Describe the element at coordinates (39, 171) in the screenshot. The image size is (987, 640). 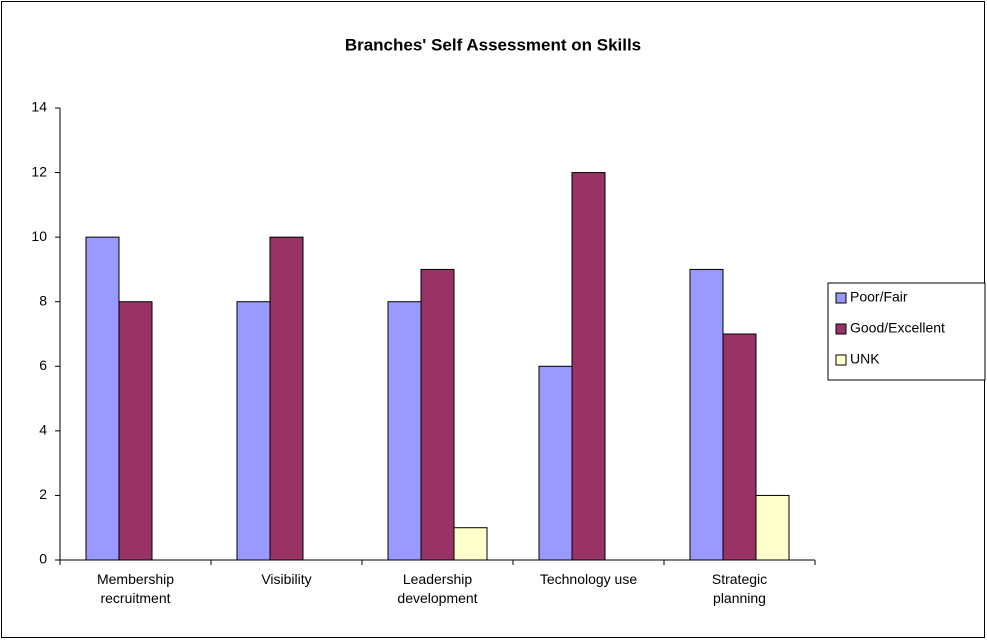
I see `y-tick-label: 12` at that location.